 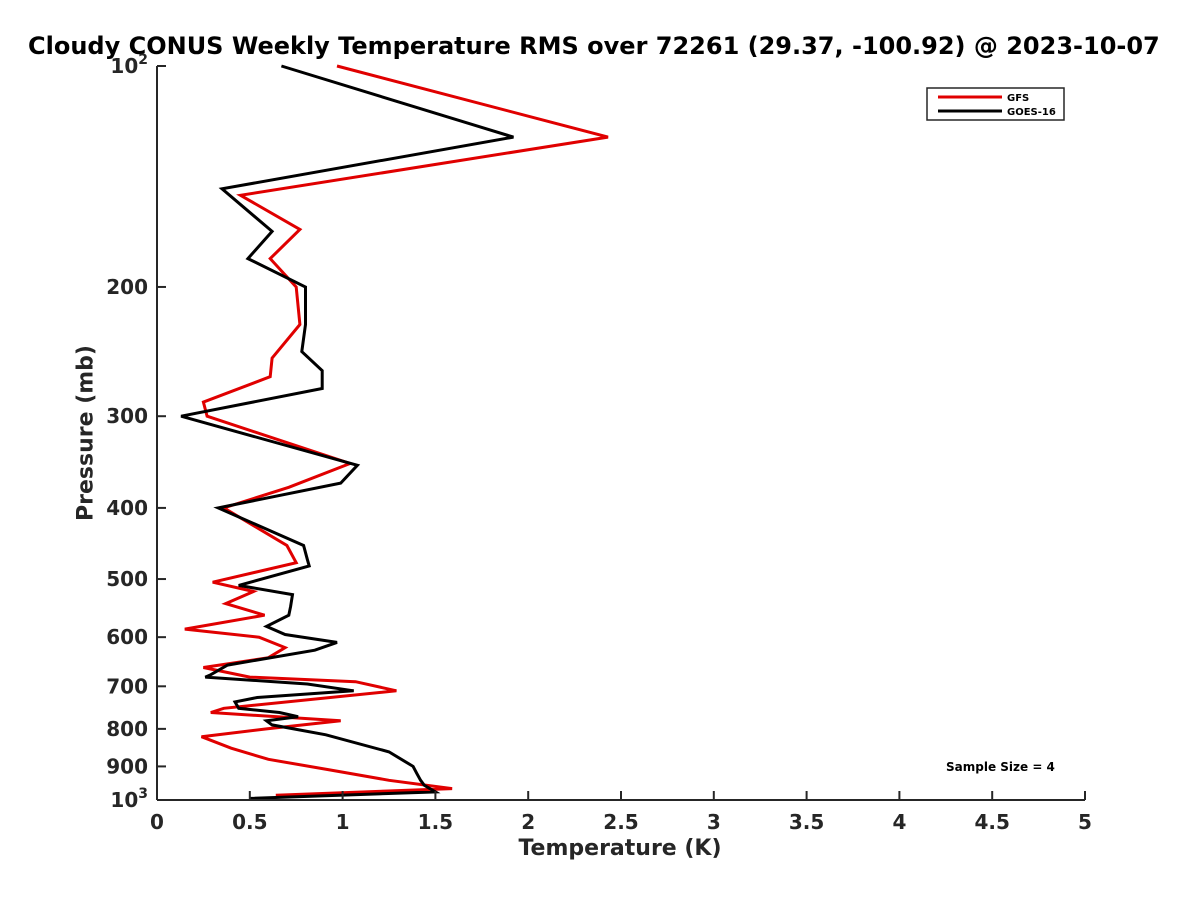 What do you see at coordinates (343, 822) in the screenshot?
I see `x-tick-label: 1` at bounding box center [343, 822].